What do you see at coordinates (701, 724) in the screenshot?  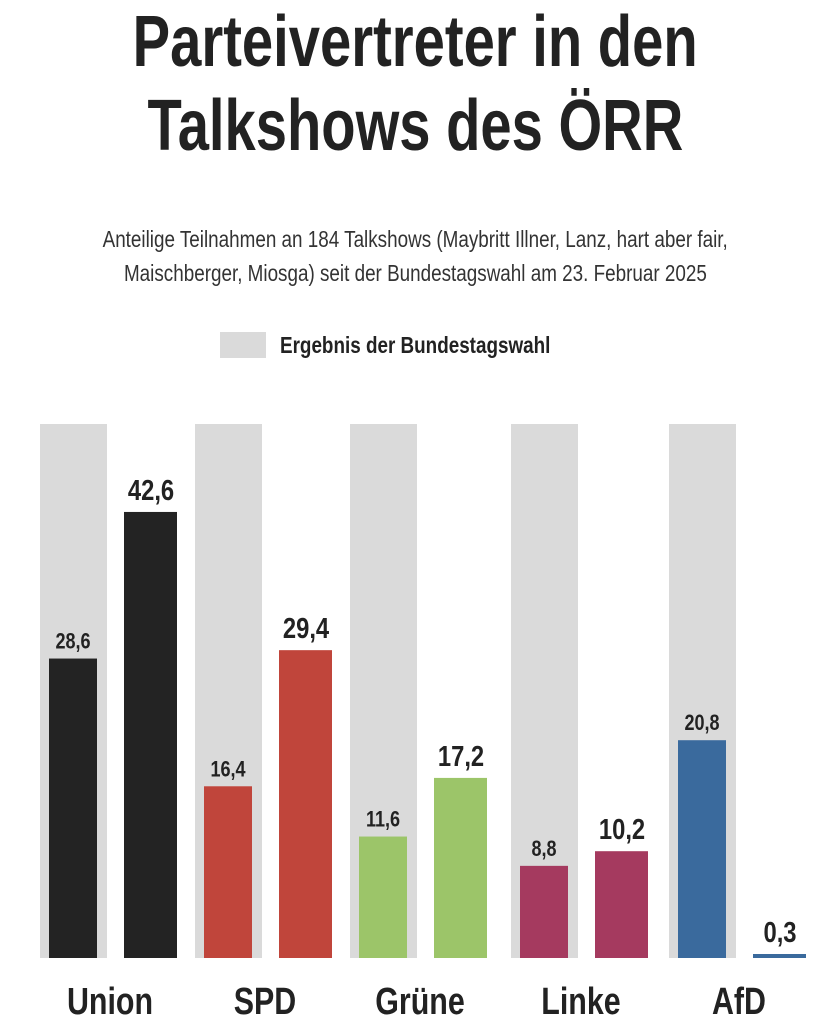 I see `election-value-label: 20,8` at bounding box center [701, 724].